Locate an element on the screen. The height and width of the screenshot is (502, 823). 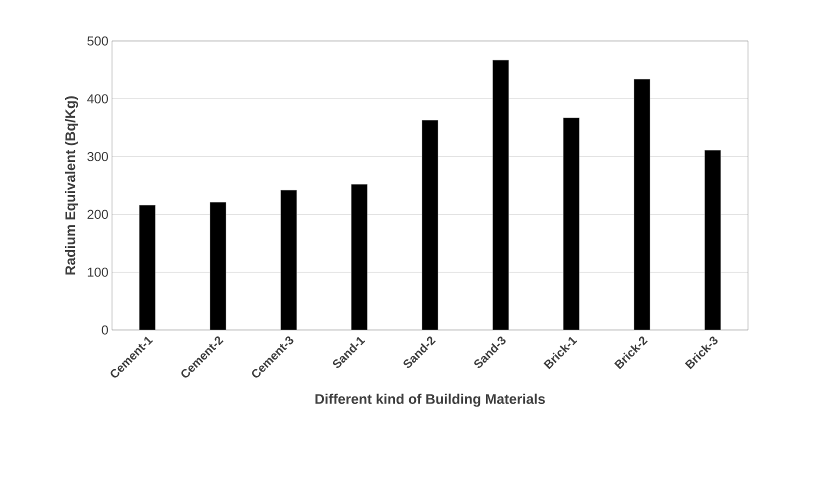
y-tick-label: 500 is located at coordinates (97, 41).